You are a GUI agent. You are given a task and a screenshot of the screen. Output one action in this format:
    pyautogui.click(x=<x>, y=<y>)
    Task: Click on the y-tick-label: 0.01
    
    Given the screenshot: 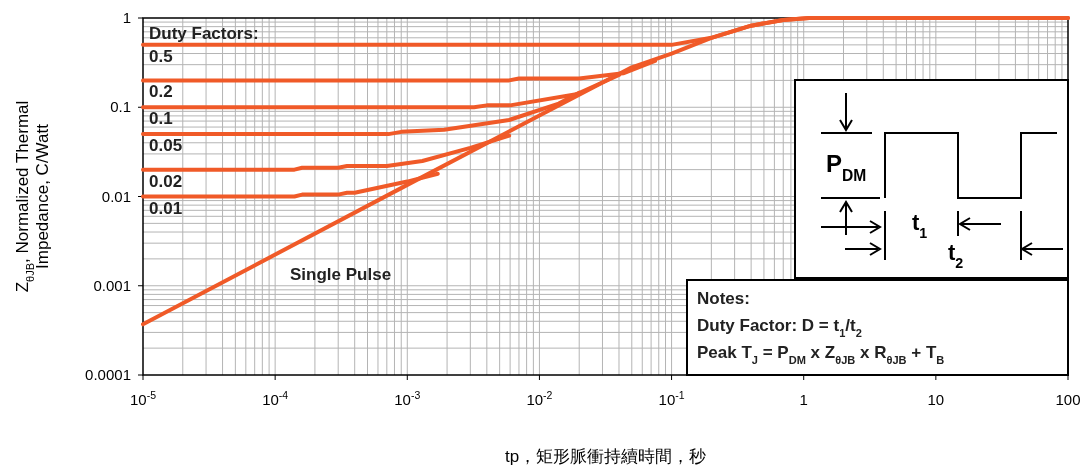 What is the action you would take?
    pyautogui.click(x=116, y=196)
    